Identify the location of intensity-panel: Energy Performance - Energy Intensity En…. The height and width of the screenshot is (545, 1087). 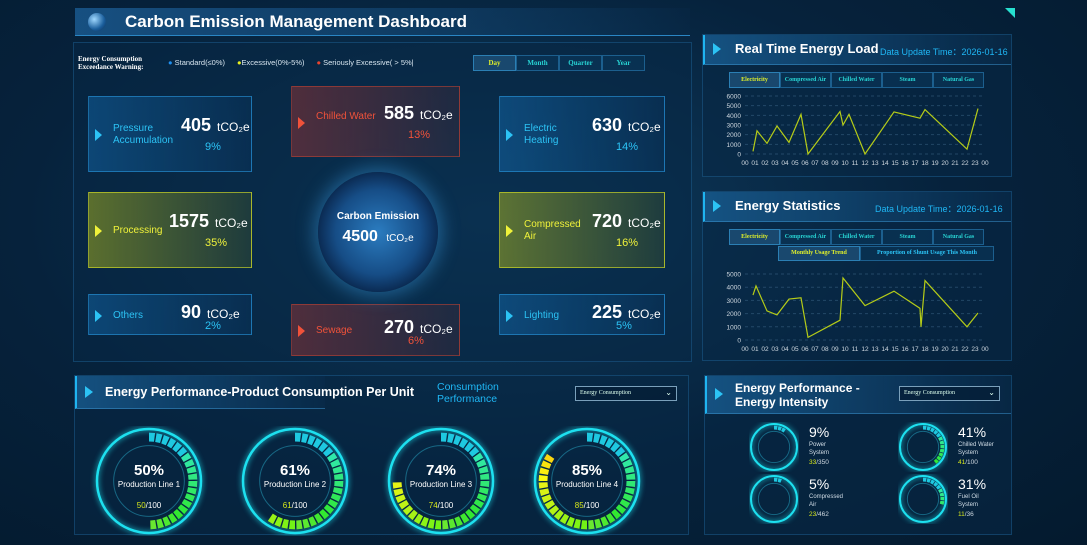
(858, 455).